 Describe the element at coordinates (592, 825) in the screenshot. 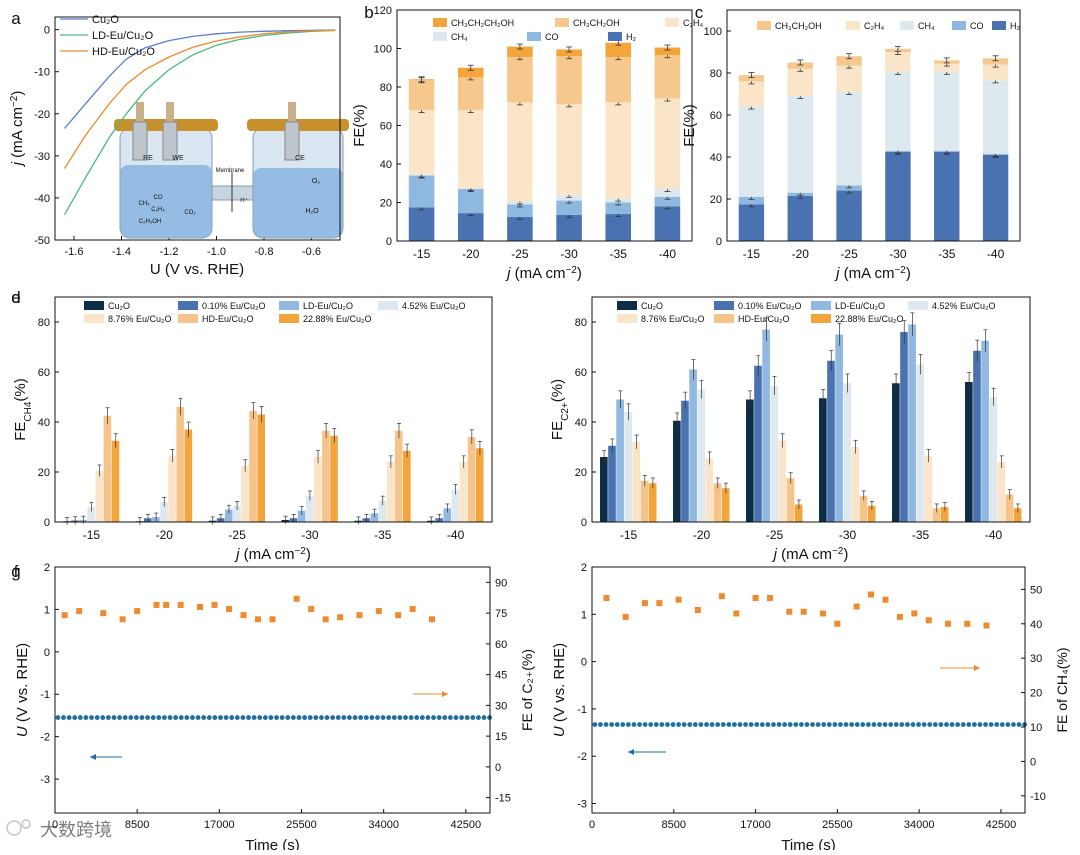

I see `x-tick-label: 0` at that location.